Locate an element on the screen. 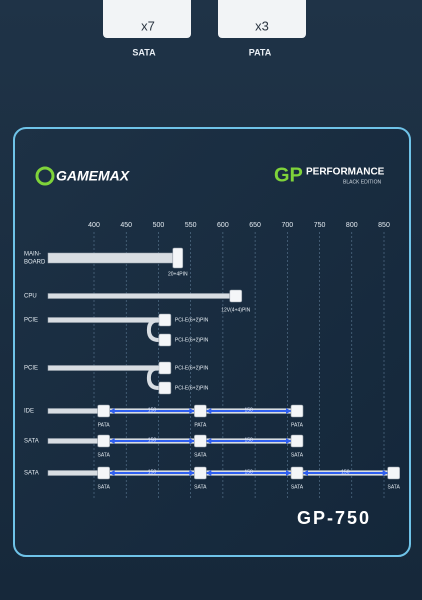 This screenshot has height=600, width=422. scale-tick-label: 650 is located at coordinates (255, 225).